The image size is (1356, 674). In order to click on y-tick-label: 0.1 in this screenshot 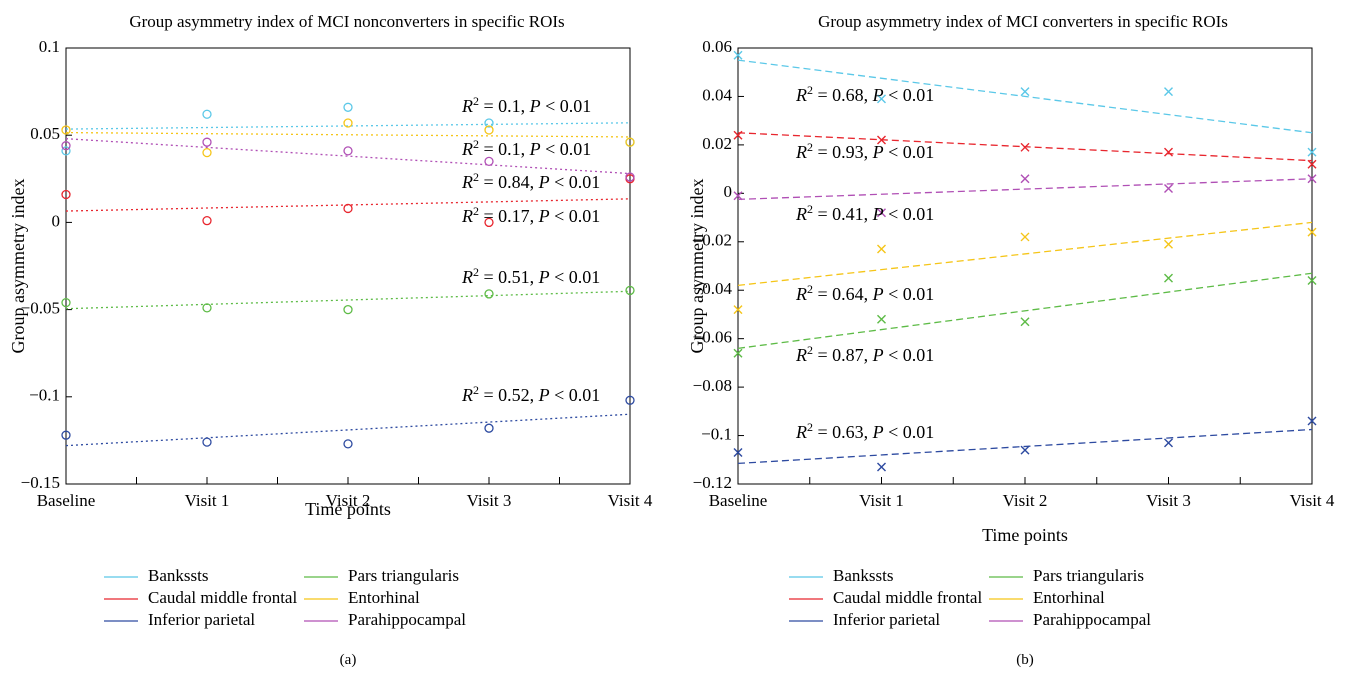, I will do `click(49, 46)`.